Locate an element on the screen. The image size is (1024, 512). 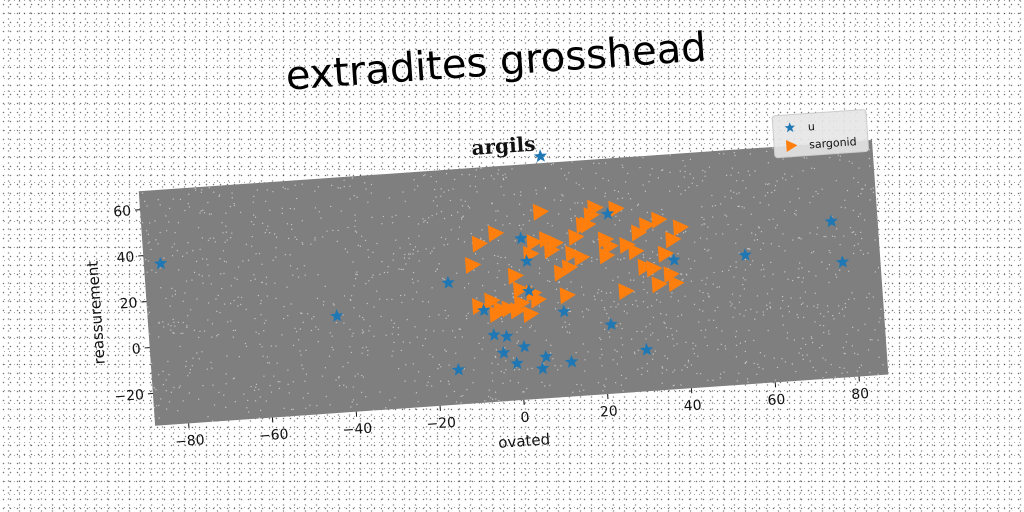
y-tick-label: 40 is located at coordinates (125, 257).